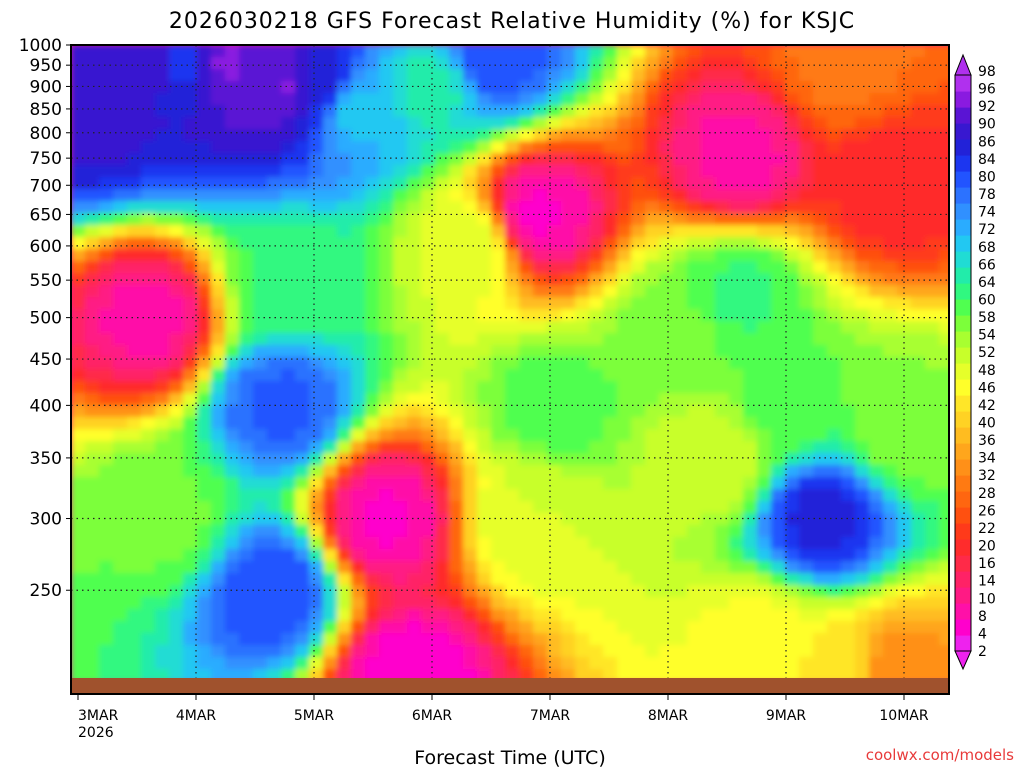  I want to click on x-tick-label: 3MAR, so click(98, 716).